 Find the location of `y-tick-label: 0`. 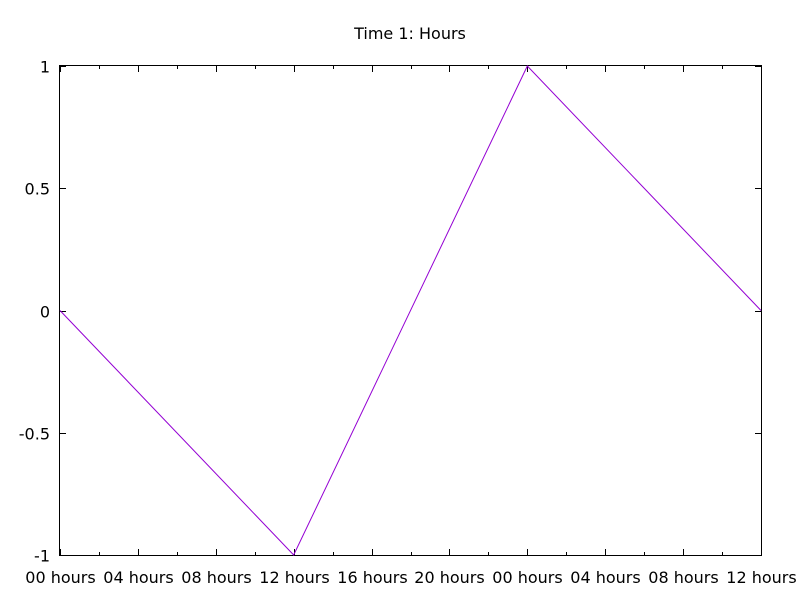

y-tick-label: 0 is located at coordinates (45, 312).